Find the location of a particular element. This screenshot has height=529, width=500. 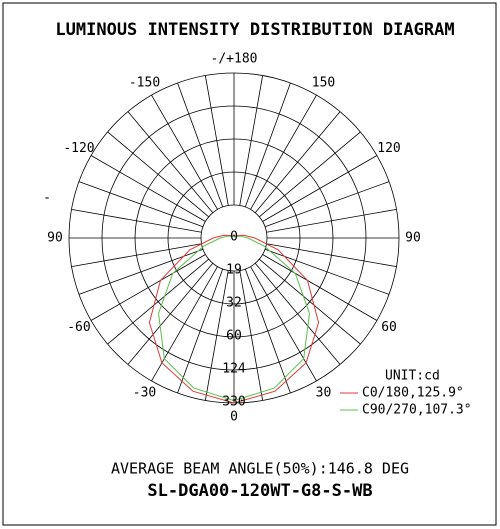

angle-tick-label: 60 is located at coordinates (389, 327).